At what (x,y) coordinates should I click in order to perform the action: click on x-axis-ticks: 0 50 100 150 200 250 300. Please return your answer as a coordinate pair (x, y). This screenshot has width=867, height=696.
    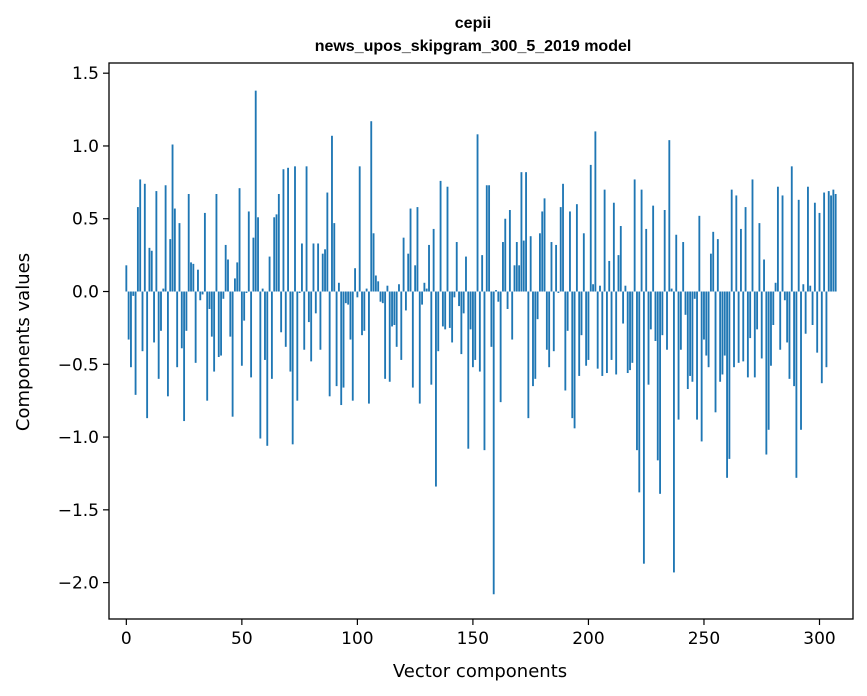
    Looking at the image, I should click on (478, 634).